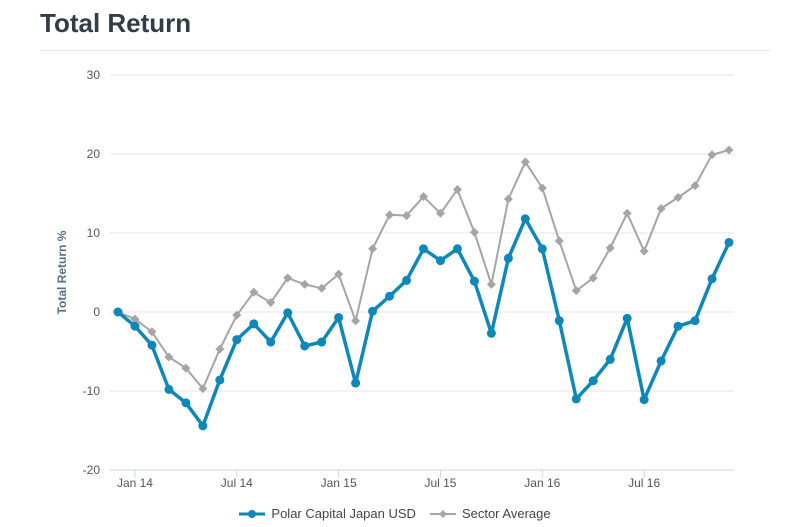 This screenshot has height=527, width=790. Describe the element at coordinates (135, 483) in the screenshot. I see `x-tick-label: Jan 14` at that location.